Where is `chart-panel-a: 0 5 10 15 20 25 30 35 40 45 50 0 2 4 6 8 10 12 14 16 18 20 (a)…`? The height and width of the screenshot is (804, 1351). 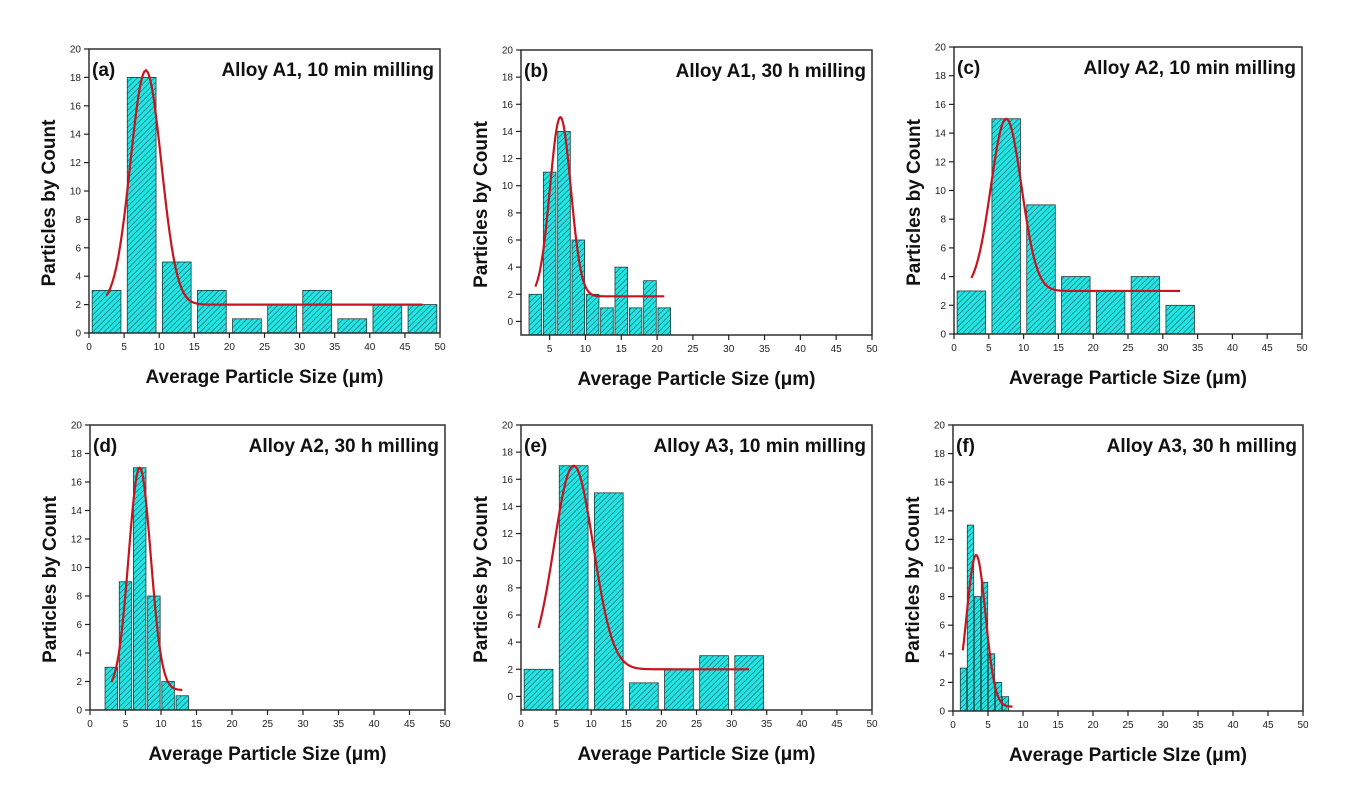
chart-panel-a: 0 5 10 15 20 25 30 35 40 45 50 0 2 4 6 8 10 12 14 16 18 20 (a)… is located at coordinates (242, 217).